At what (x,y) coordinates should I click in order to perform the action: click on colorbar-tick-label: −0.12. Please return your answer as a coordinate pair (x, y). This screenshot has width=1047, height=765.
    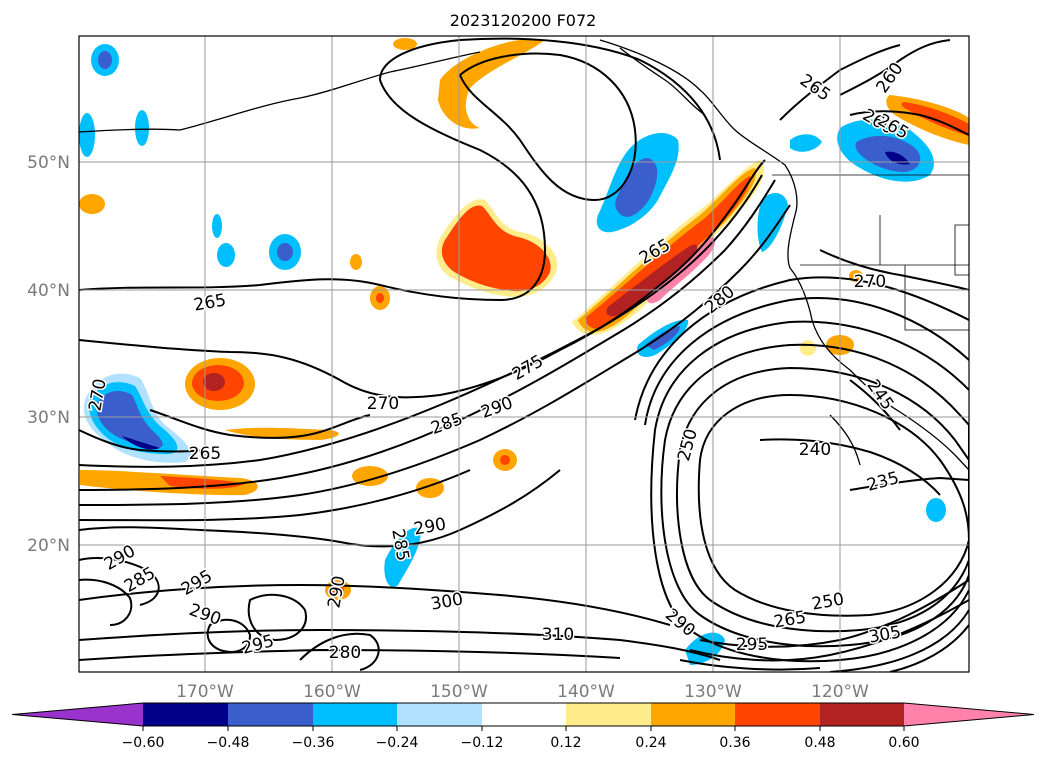
    Looking at the image, I should click on (482, 743).